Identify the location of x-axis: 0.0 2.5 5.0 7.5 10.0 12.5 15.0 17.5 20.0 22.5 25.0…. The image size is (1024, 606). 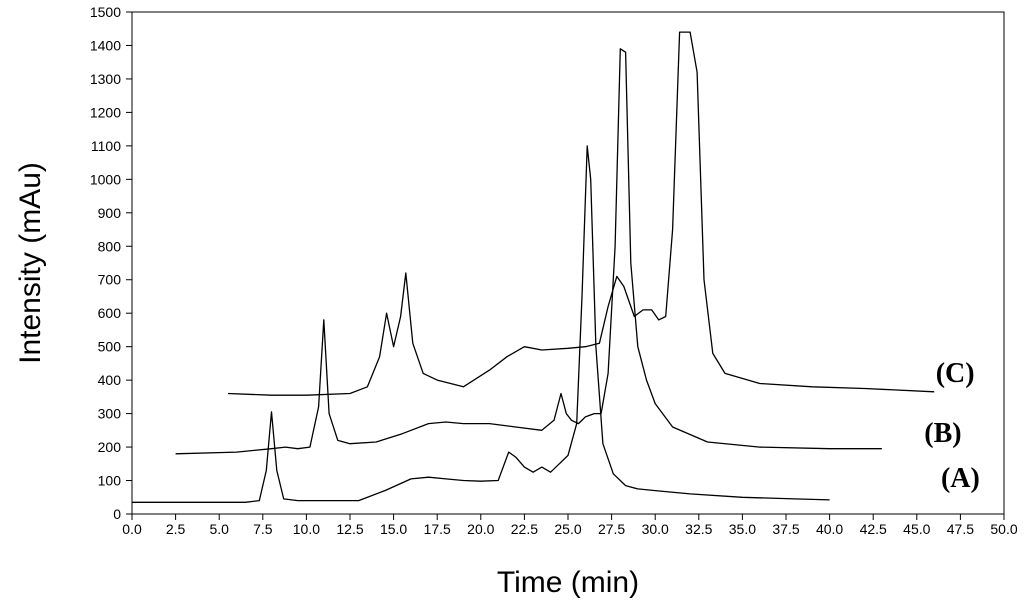
(570, 525).